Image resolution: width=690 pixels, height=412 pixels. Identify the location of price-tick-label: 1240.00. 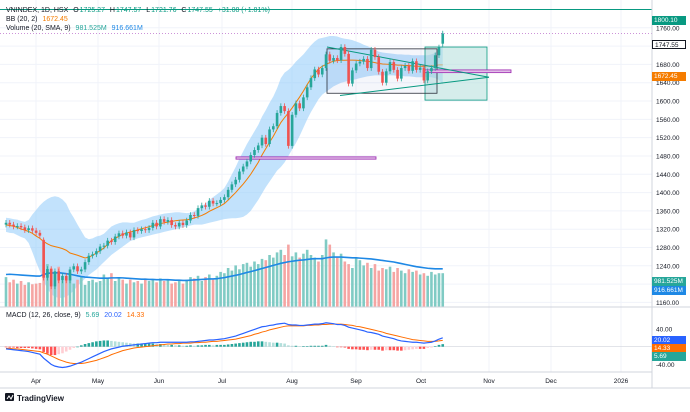
(668, 266).